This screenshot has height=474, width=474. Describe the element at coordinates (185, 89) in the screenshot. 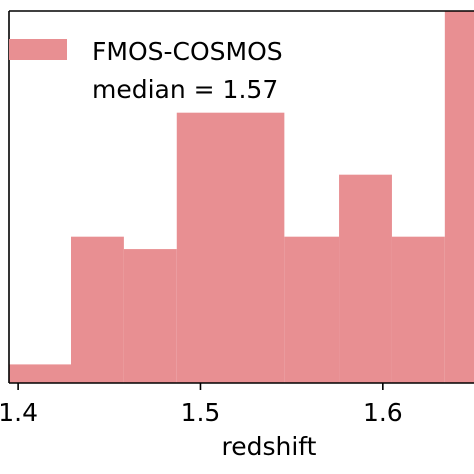

I see `legend-median-text: median = 1.57` at that location.